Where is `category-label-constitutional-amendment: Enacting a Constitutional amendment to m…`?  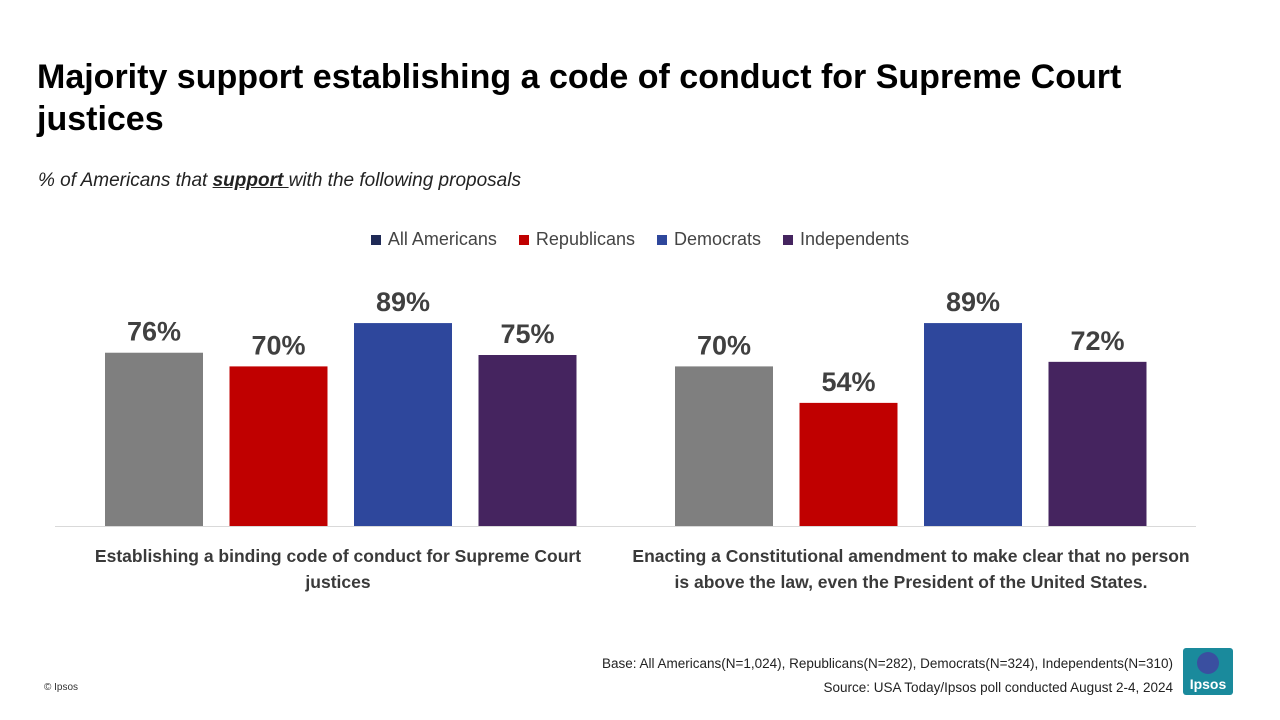 category-label-constitutional-amendment: Enacting a Constitutional amendment to m… is located at coordinates (911, 569).